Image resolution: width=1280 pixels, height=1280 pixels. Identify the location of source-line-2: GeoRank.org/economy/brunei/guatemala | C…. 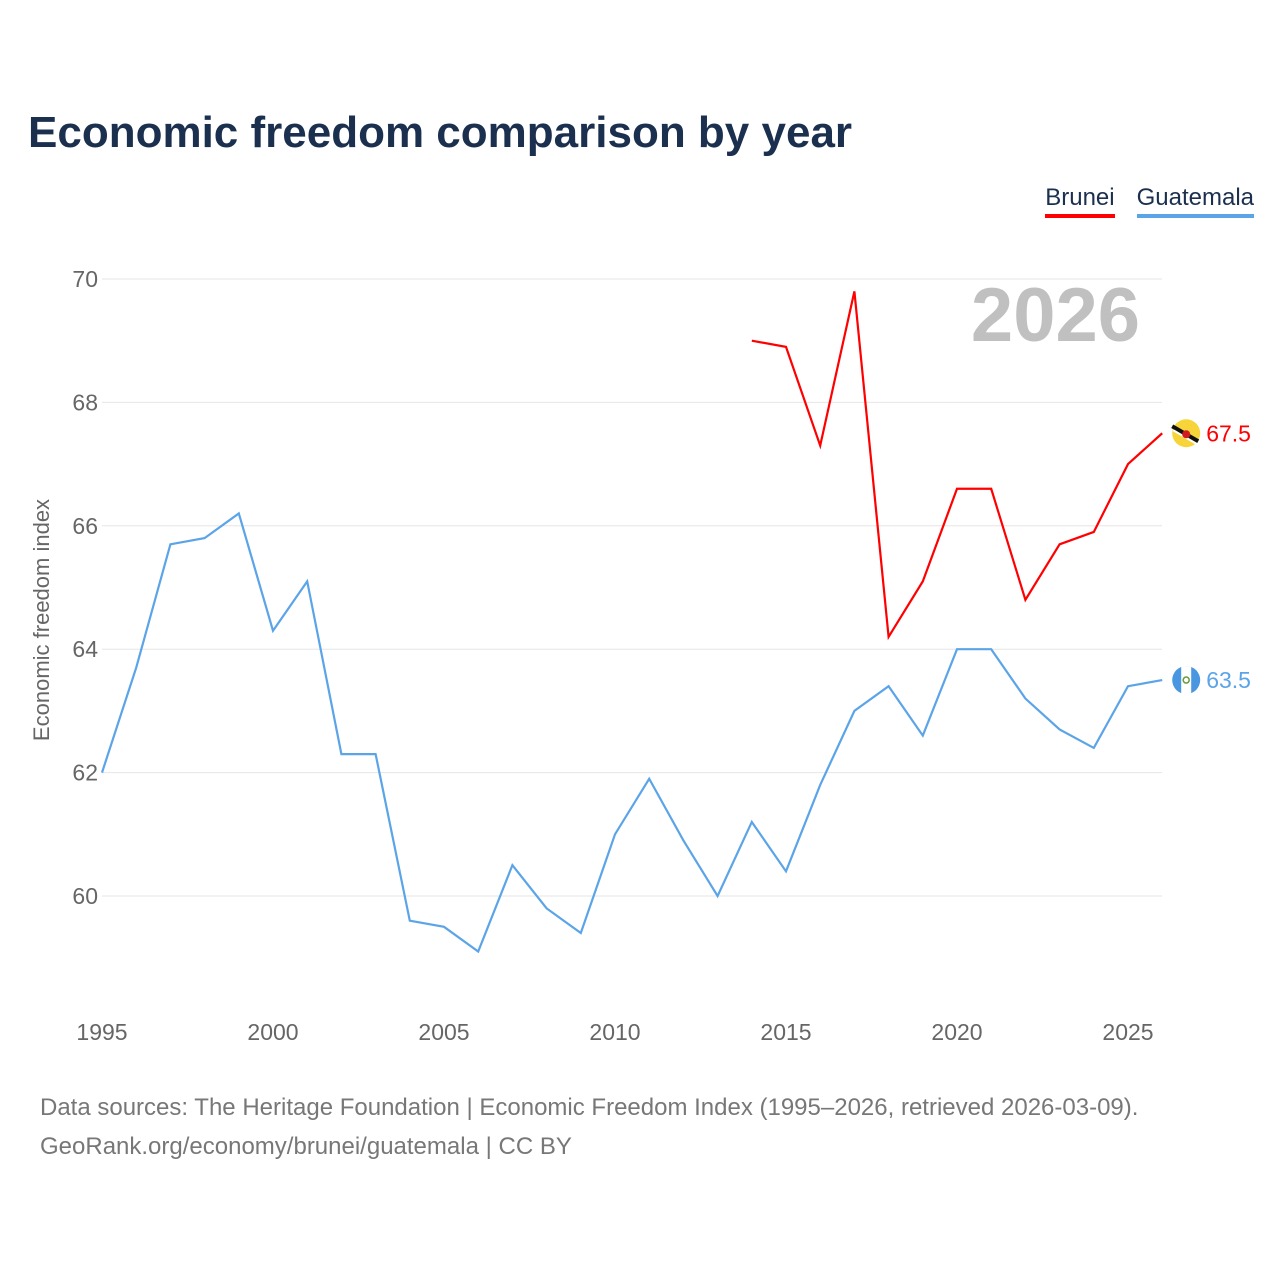
(306, 1146).